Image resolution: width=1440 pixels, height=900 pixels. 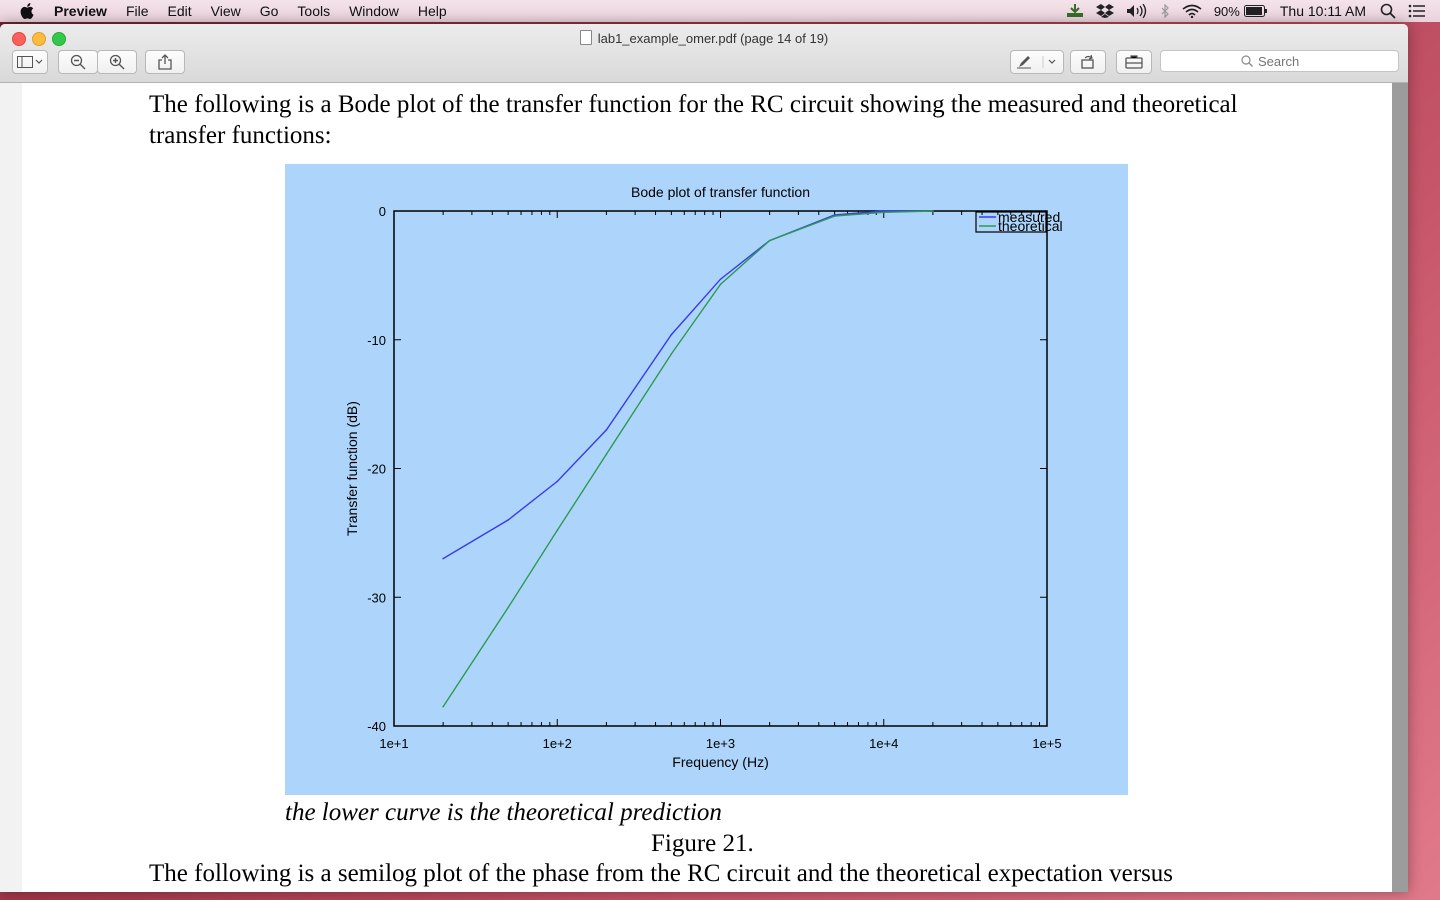 I want to click on legend-label-measured: measured, so click(x=1029, y=217).